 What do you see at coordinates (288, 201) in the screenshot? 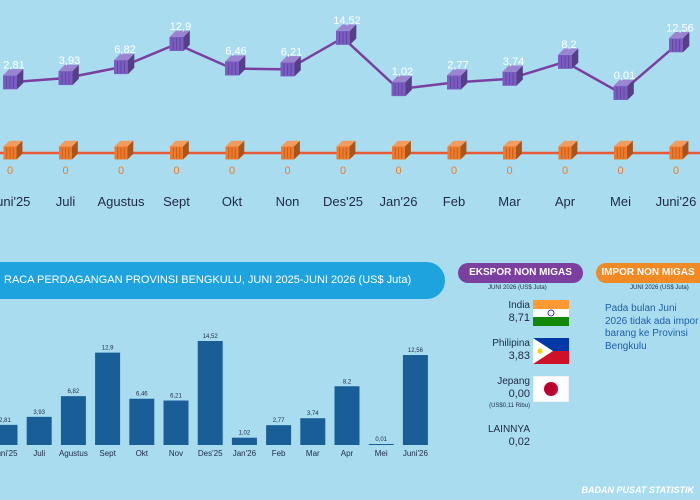
I see `x-tick-label: Non` at bounding box center [288, 201].